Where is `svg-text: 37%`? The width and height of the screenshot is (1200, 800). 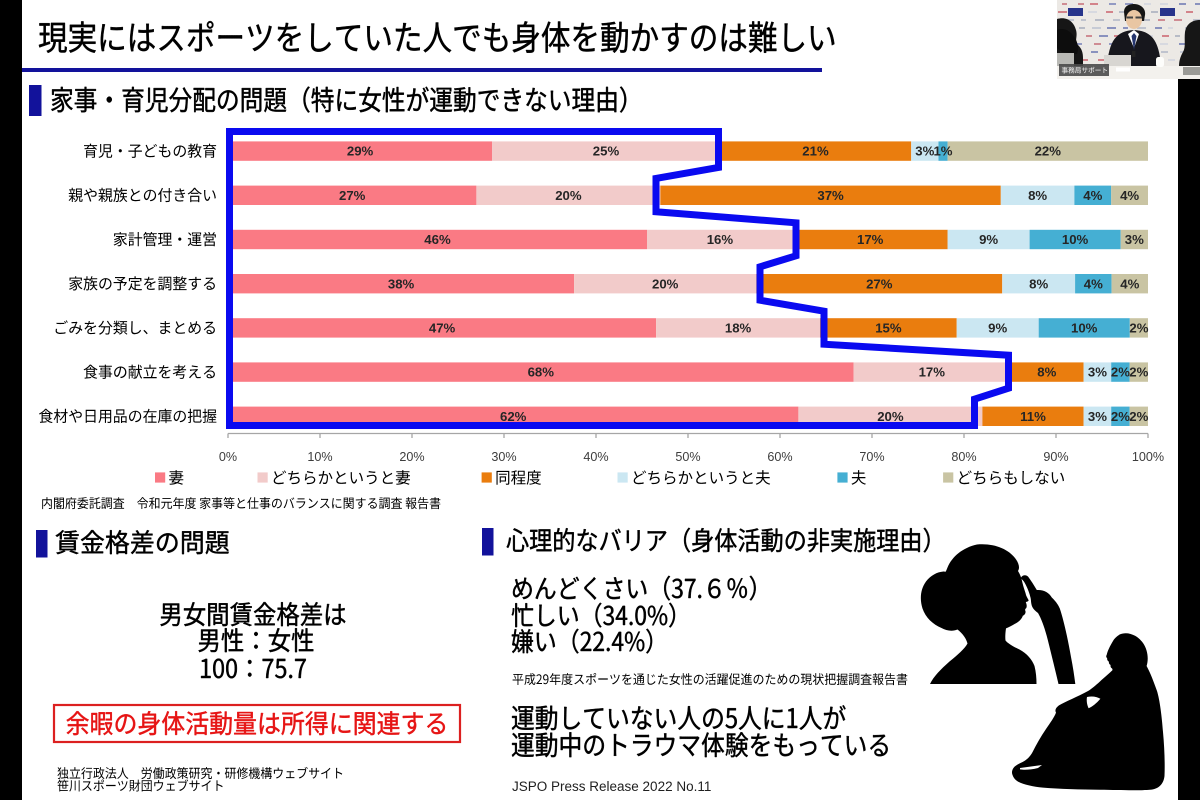
svg-text: 37% is located at coordinates (830, 195).